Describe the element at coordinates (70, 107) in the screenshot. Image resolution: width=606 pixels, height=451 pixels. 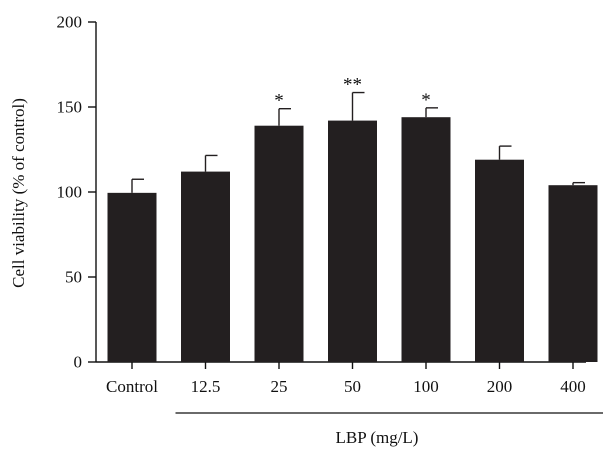
I see `y-tick-label: 150` at that location.